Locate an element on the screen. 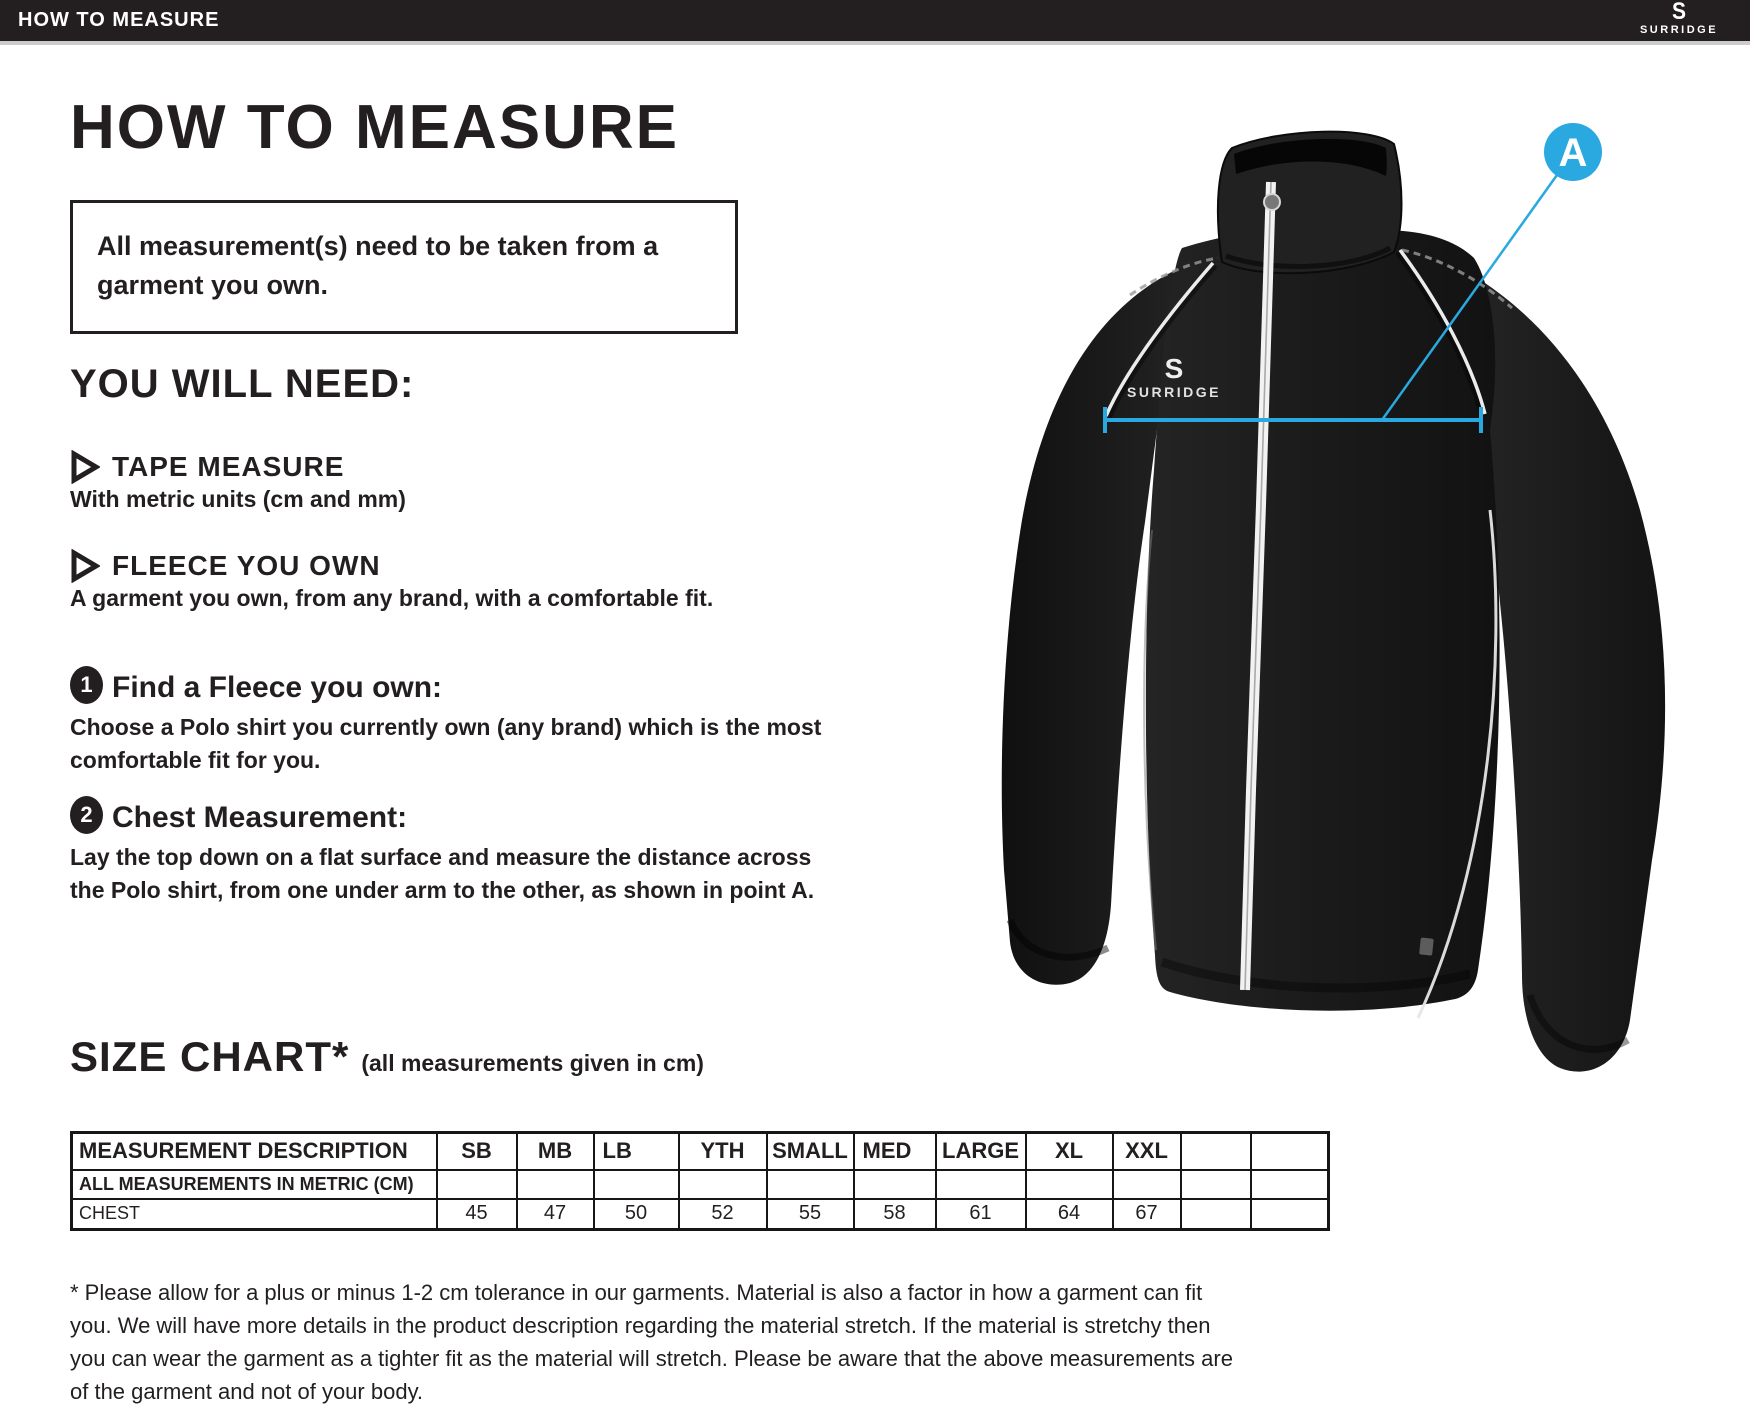 Image resolution: width=1750 pixels, height=1426 pixels. top-bar-title: HOW TO MEASURE is located at coordinates (119, 20).